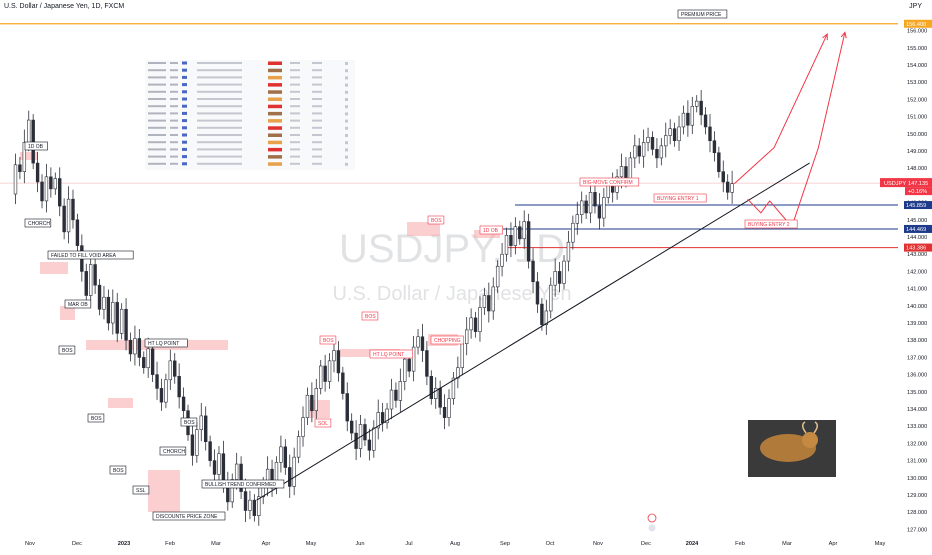 This screenshot has width=932, height=555. I want to click on annotation-label: BULLISH TREND CONFIRMED, so click(243, 484).